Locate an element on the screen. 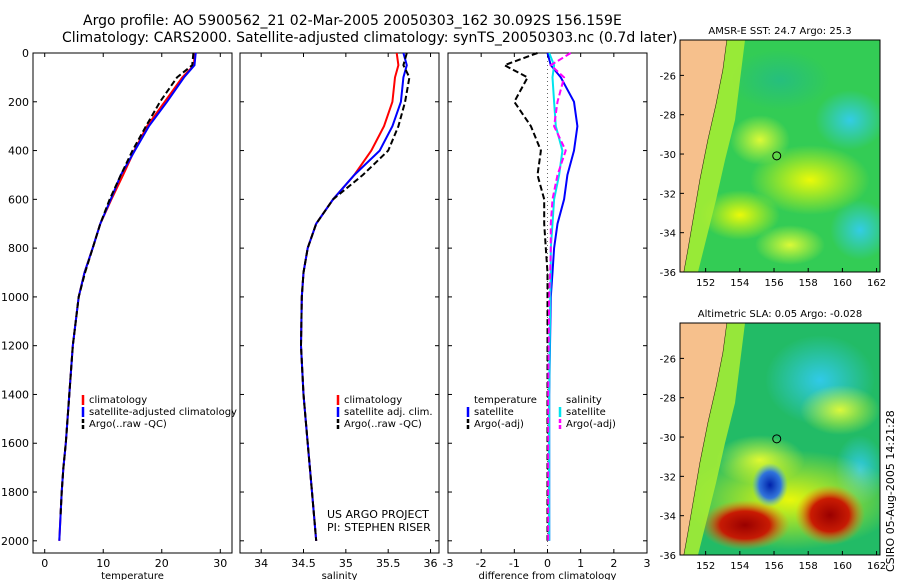  difference-xtick-label: 0 is located at coordinates (547, 563).